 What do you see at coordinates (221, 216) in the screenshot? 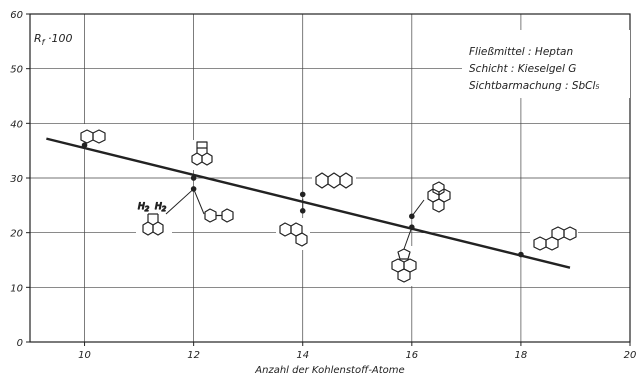
I see `biphenyl-structure` at bounding box center [221, 216].